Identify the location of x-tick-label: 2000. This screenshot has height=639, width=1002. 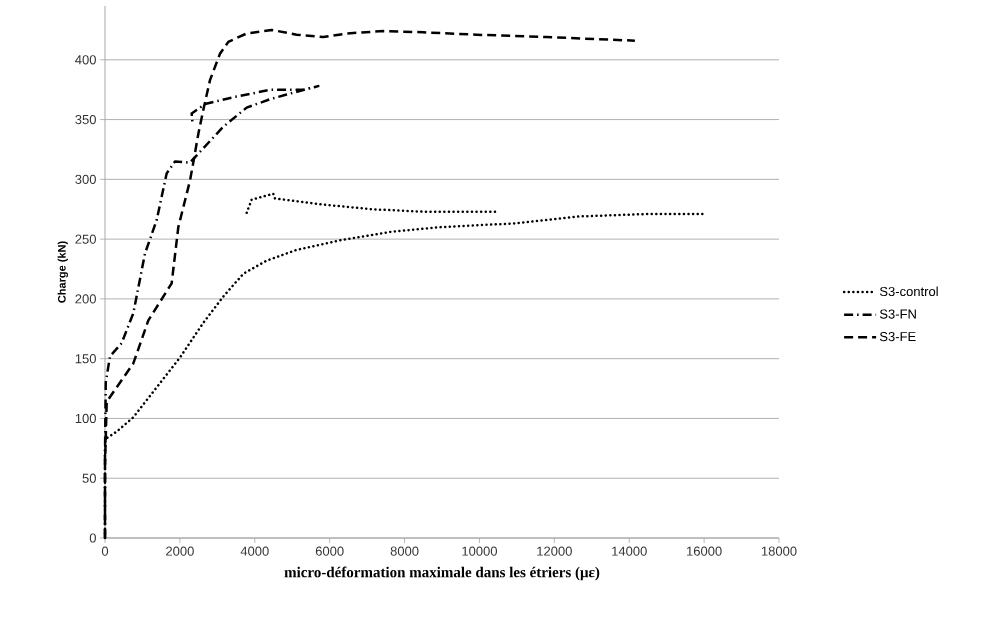
(180, 551).